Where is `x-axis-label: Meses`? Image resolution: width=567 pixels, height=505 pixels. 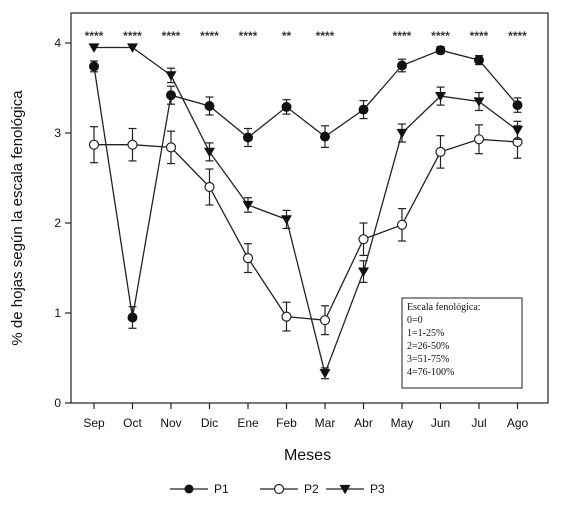 x-axis-label: Meses is located at coordinates (307, 455).